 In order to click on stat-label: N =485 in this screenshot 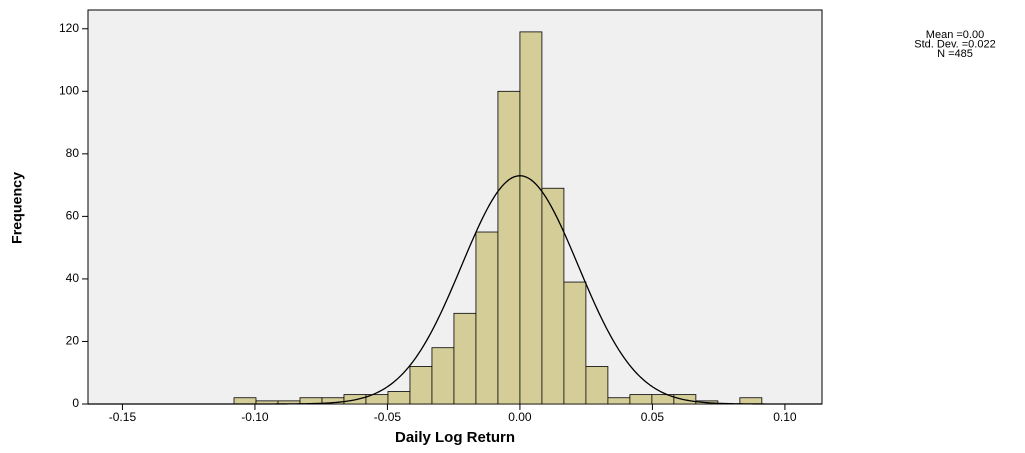, I will do `click(955, 54)`.